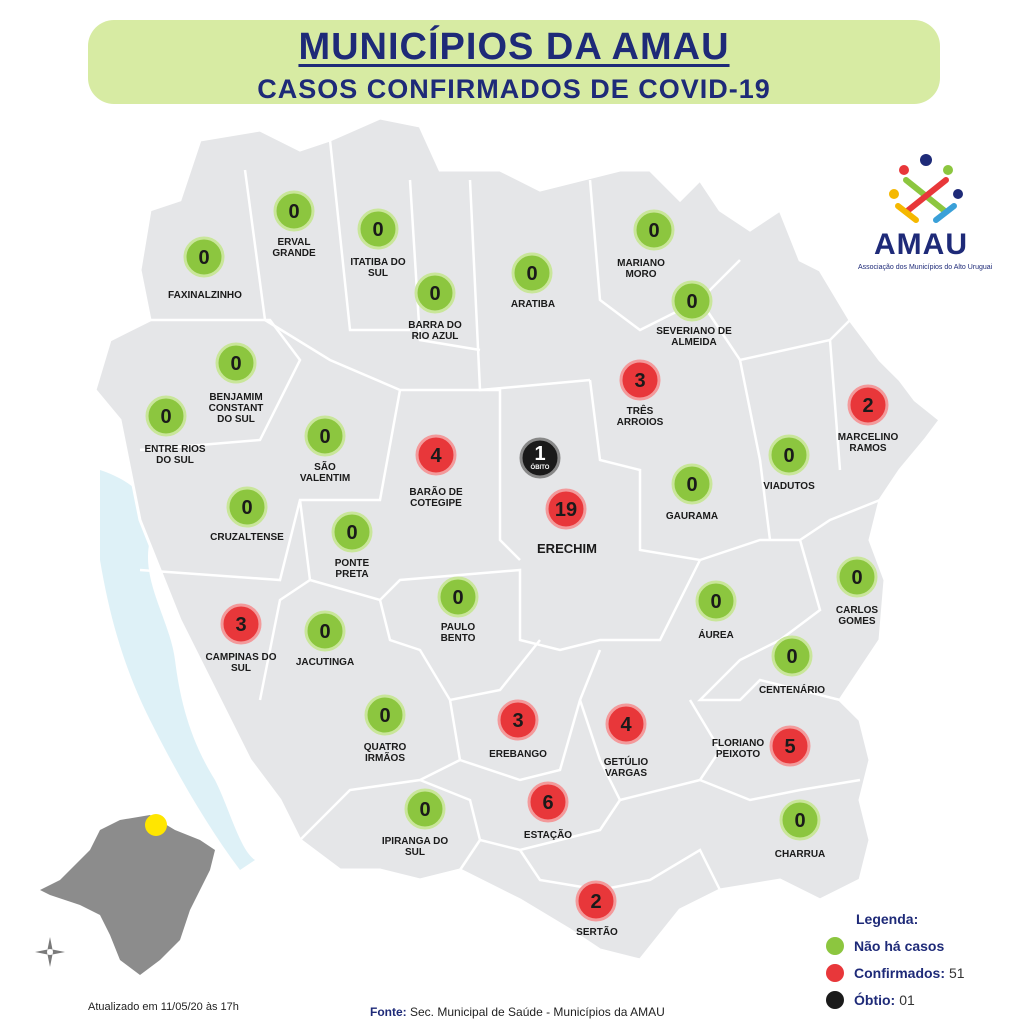 The height and width of the screenshot is (1024, 1024). What do you see at coordinates (325, 466) in the screenshot?
I see `municipality-label: SÃO` at bounding box center [325, 466].